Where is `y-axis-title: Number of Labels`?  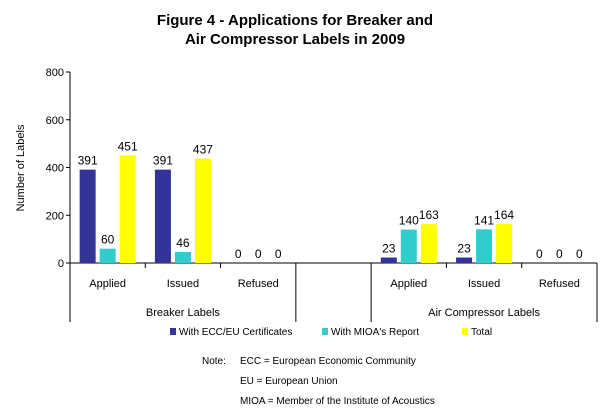 y-axis-title: Number of Labels is located at coordinates (21, 167).